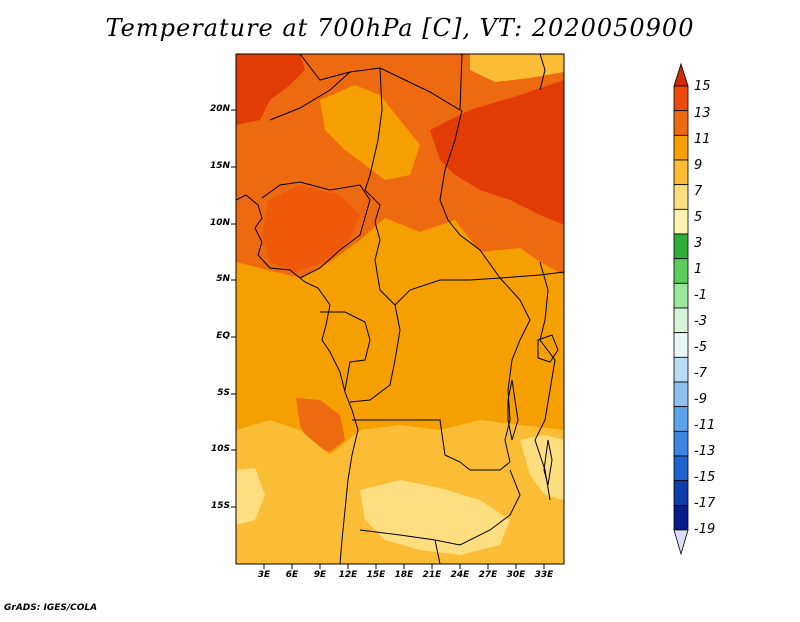 The image size is (800, 622). Describe the element at coordinates (700, 295) in the screenshot. I see `colorbar-label: -1` at that location.